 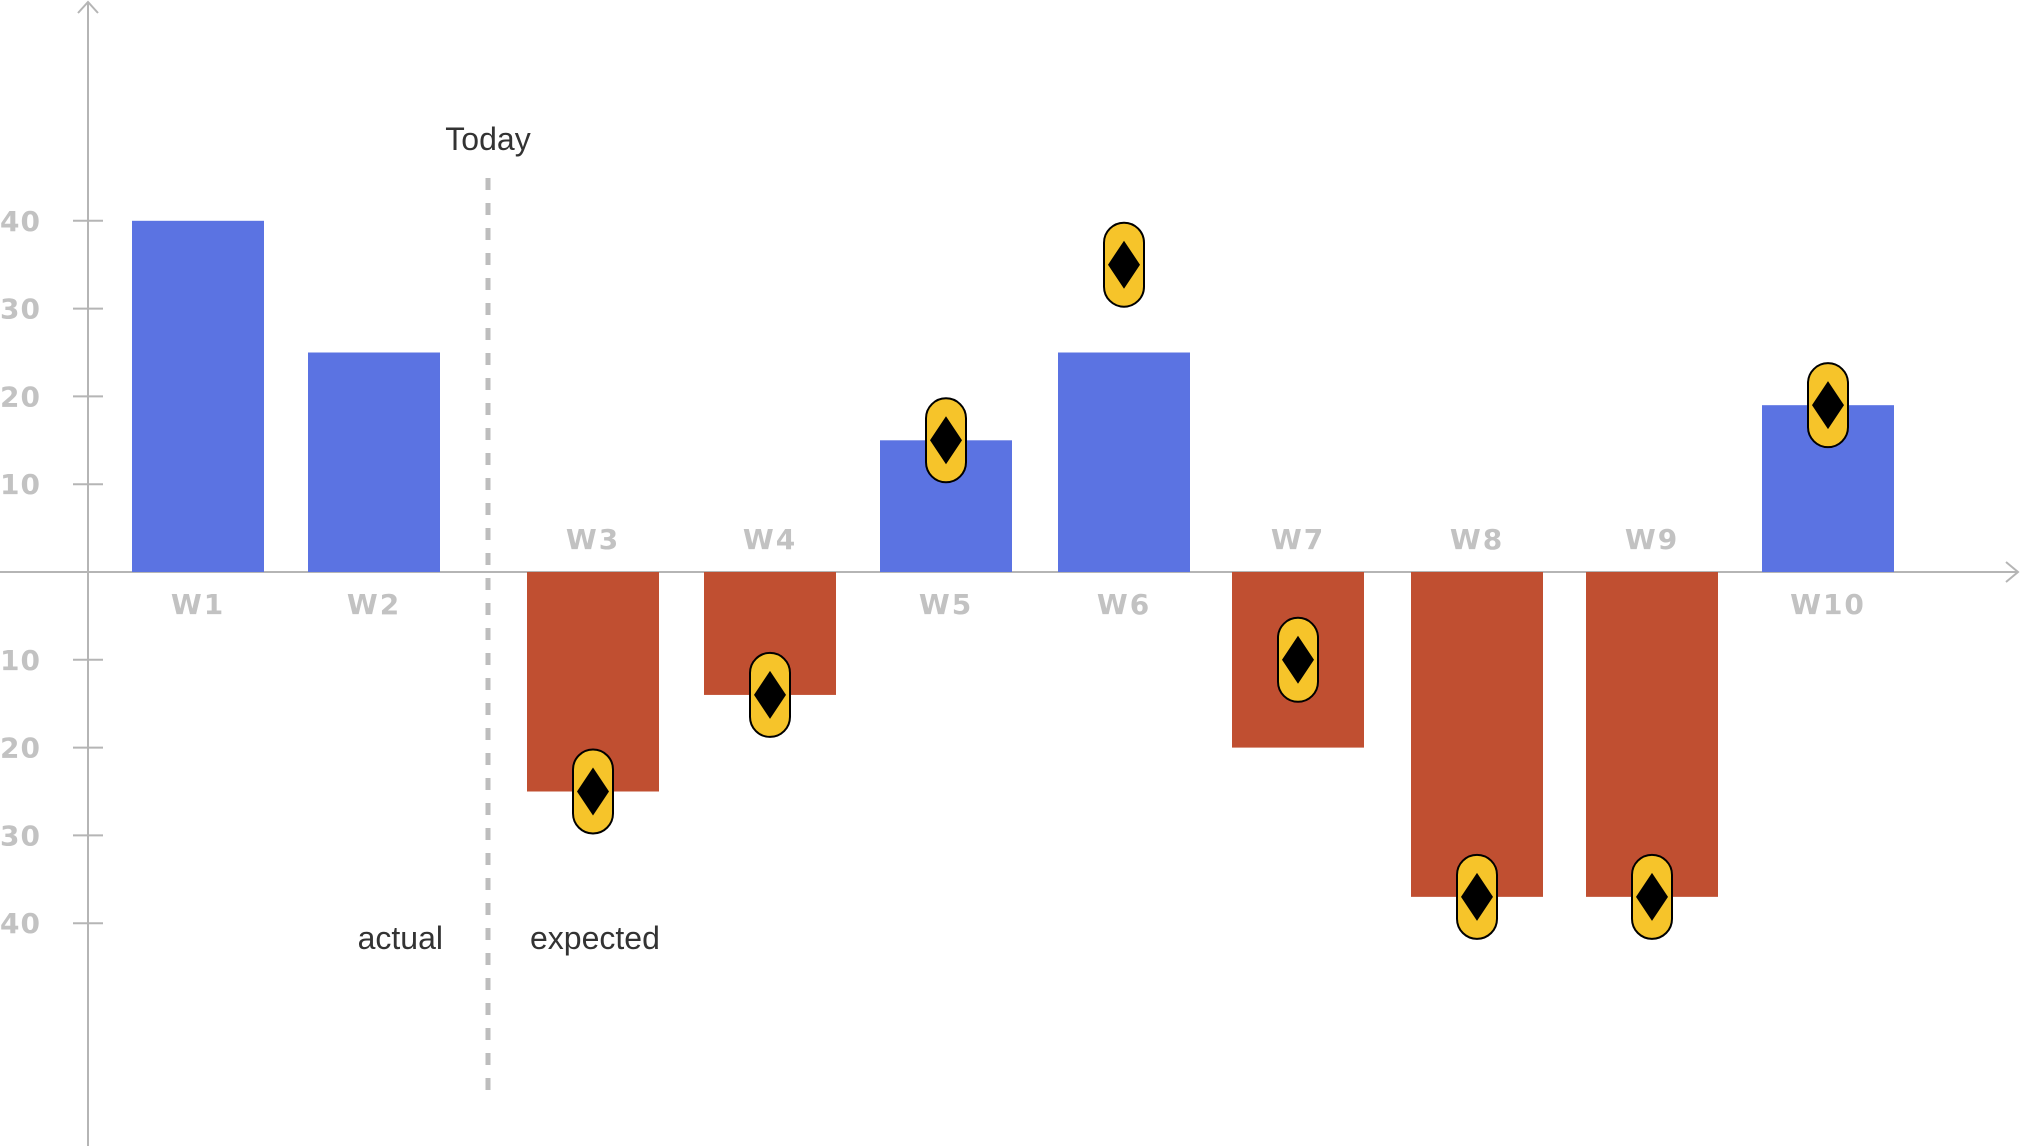 What do you see at coordinates (1477, 539) in the screenshot?
I see `category-label: W8` at bounding box center [1477, 539].